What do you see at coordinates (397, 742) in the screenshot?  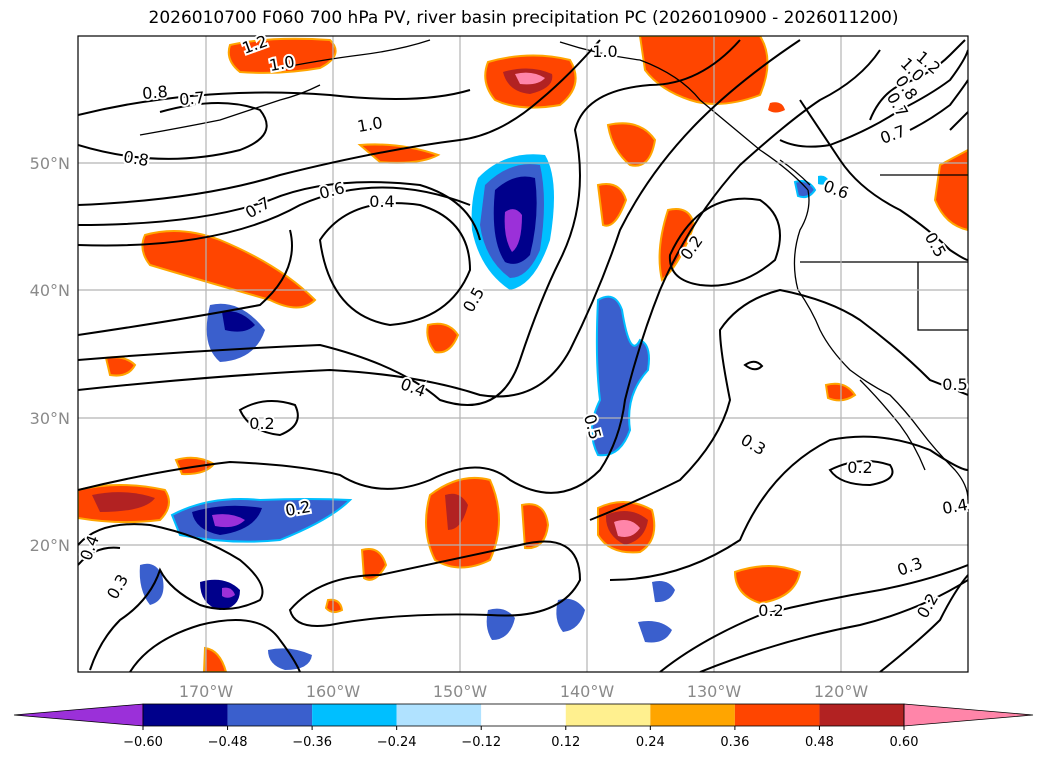 I see `colorbar-tick-label: −0.24` at bounding box center [397, 742].